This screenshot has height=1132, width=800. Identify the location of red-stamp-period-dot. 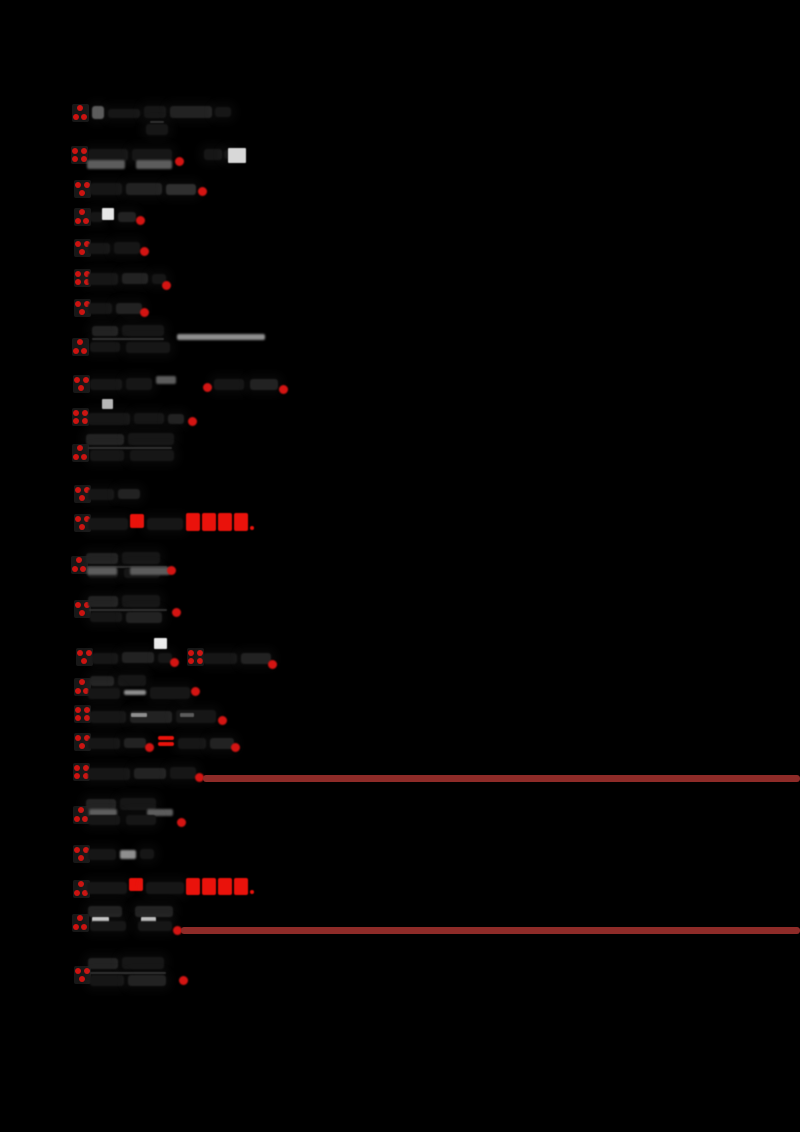
(252, 528).